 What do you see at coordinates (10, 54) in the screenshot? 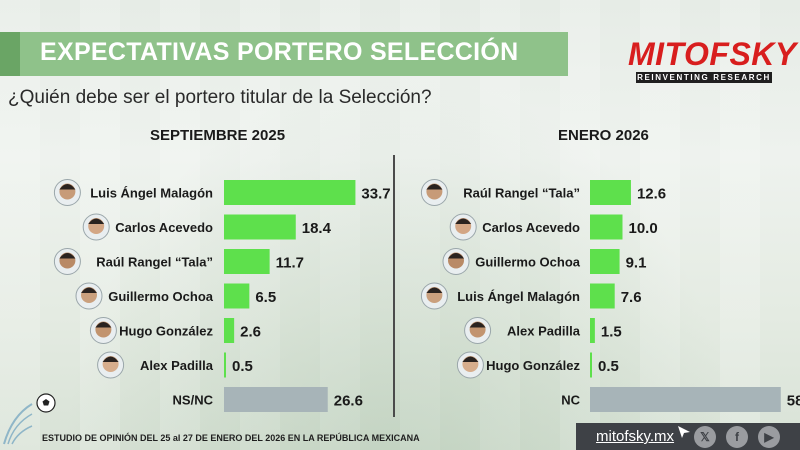
I see `title-banner-accent` at bounding box center [10, 54].